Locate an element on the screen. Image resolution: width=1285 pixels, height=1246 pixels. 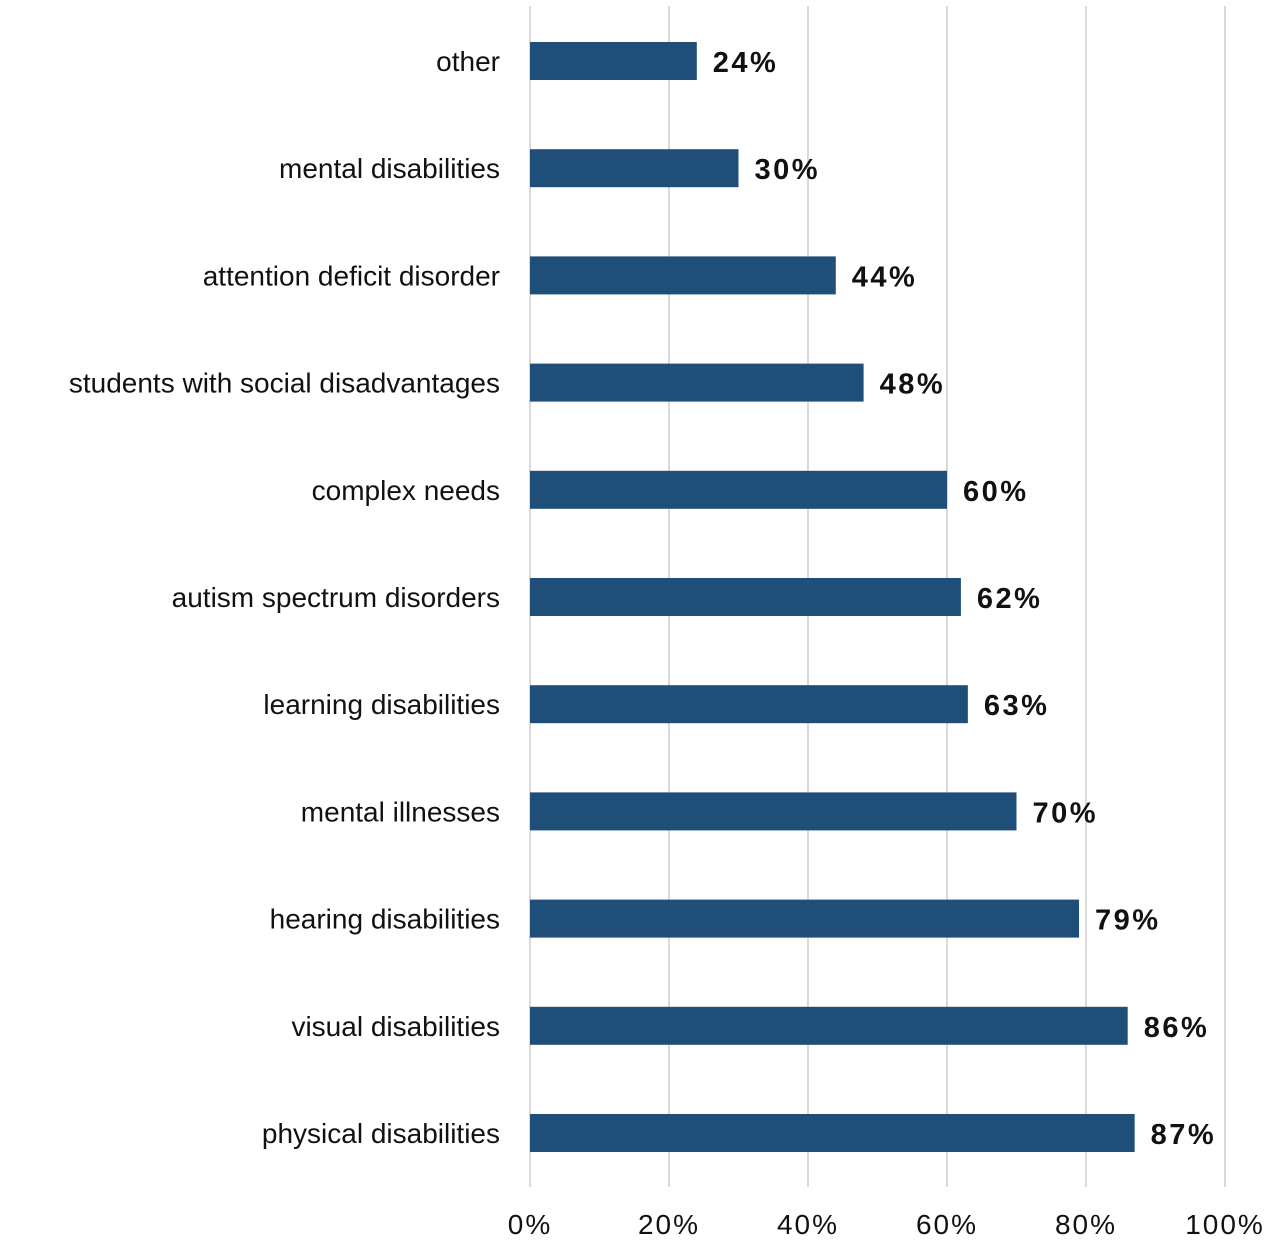
x-tick-label: 100% is located at coordinates (1225, 1224).